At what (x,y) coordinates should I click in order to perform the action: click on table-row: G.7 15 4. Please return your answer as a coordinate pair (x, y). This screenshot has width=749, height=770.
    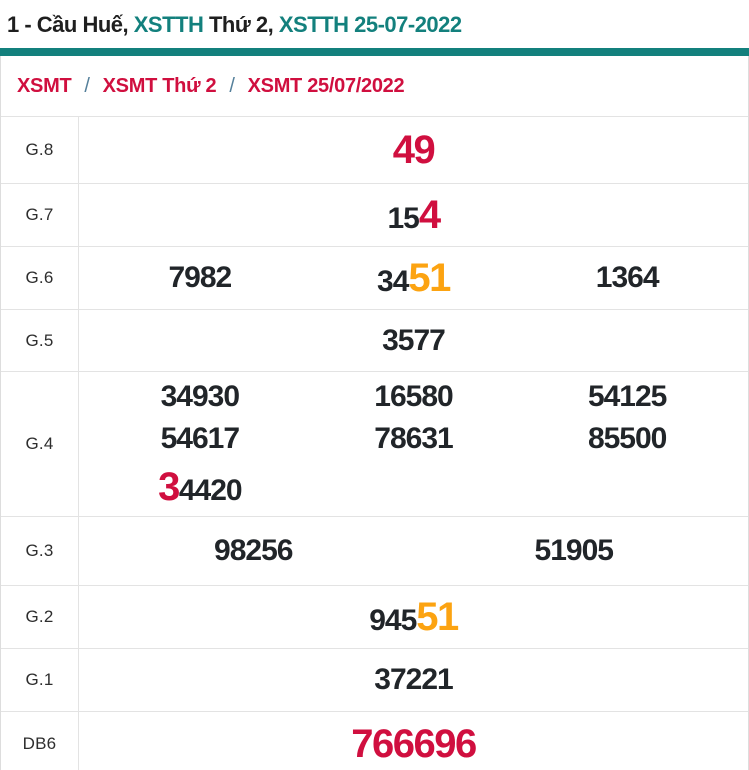
    Looking at the image, I should click on (374, 215).